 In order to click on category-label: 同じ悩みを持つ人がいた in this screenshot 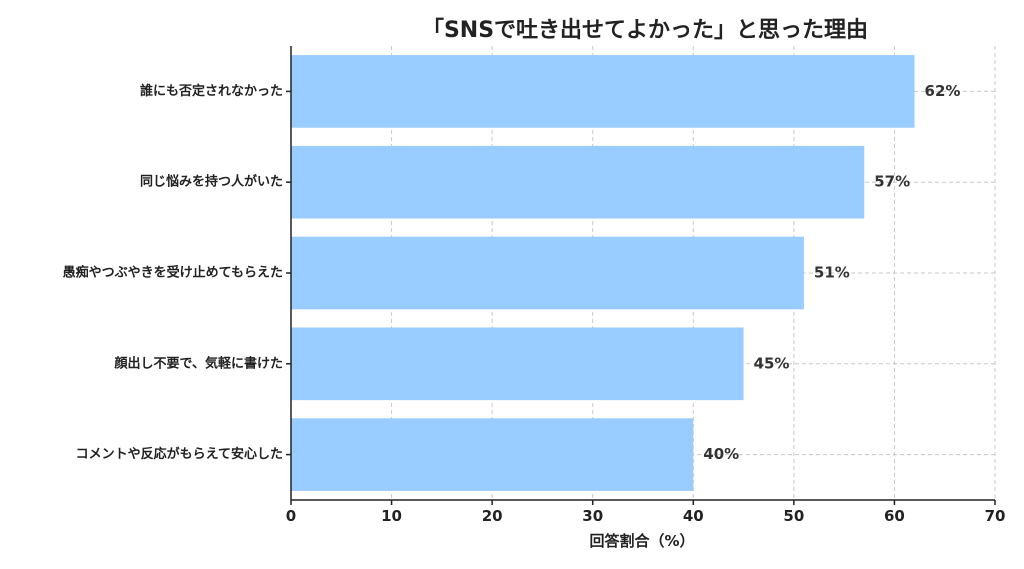, I will do `click(211, 182)`.